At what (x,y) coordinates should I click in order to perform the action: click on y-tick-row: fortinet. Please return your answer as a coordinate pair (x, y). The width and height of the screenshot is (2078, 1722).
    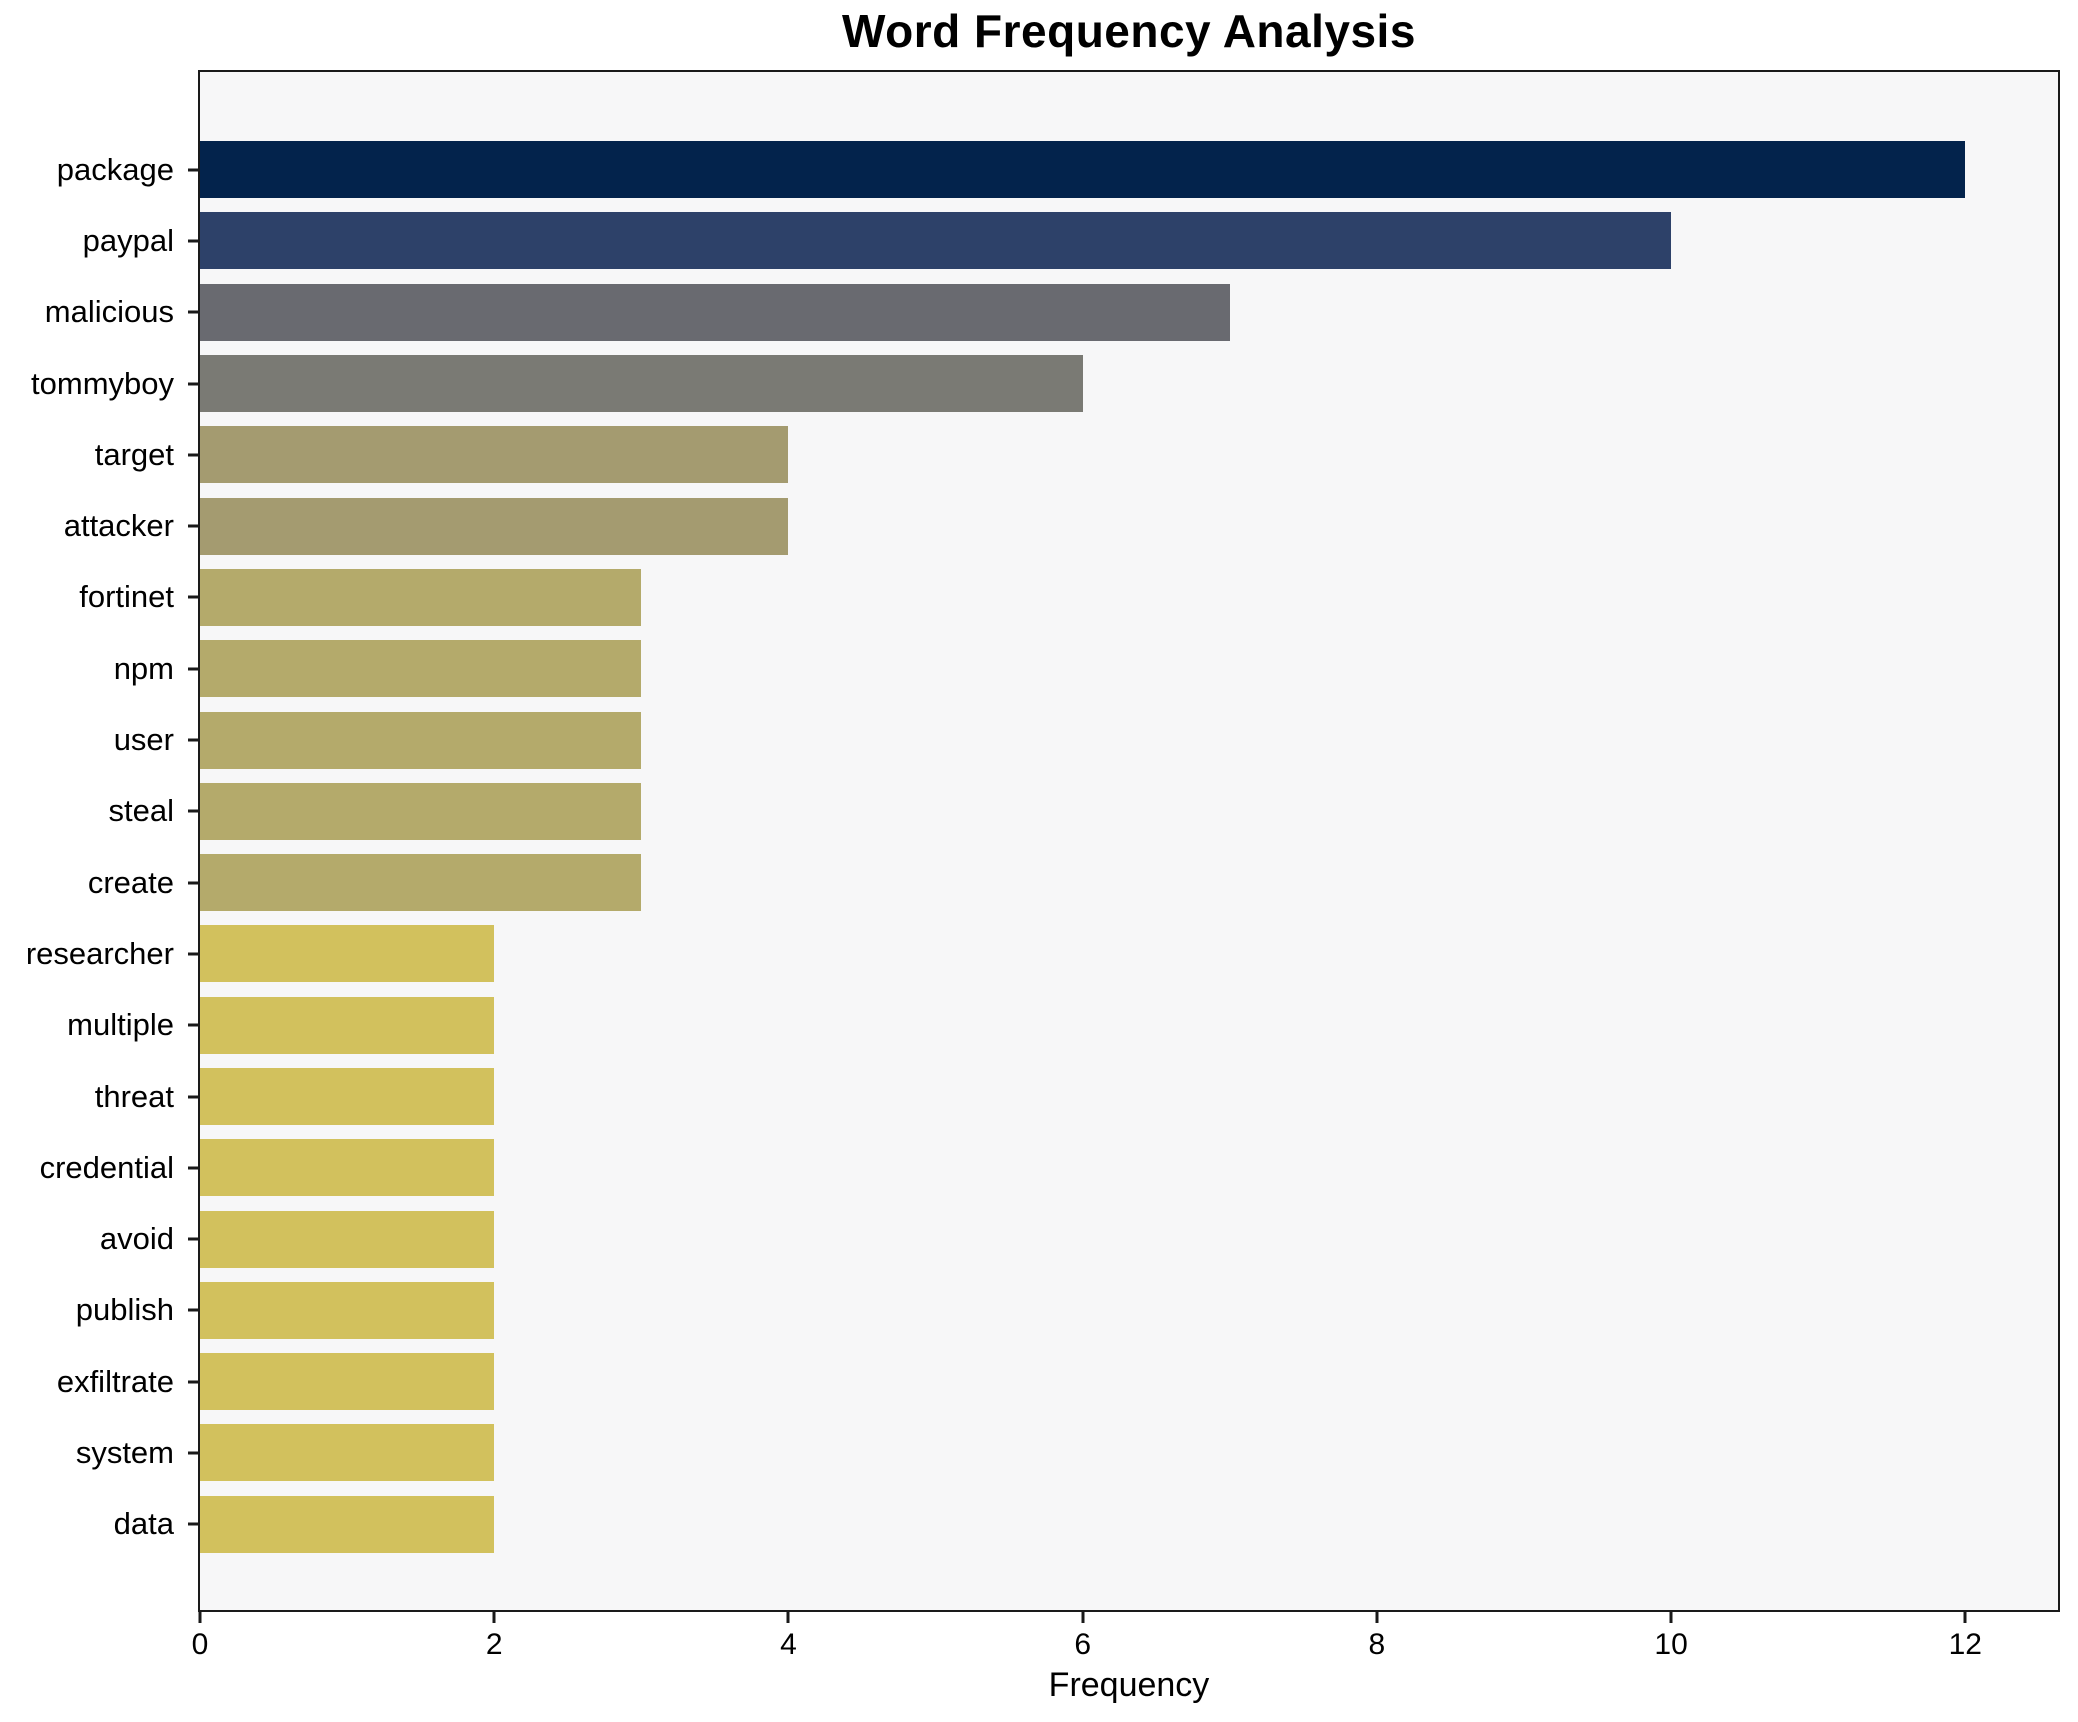
    Looking at the image, I should click on (99, 597).